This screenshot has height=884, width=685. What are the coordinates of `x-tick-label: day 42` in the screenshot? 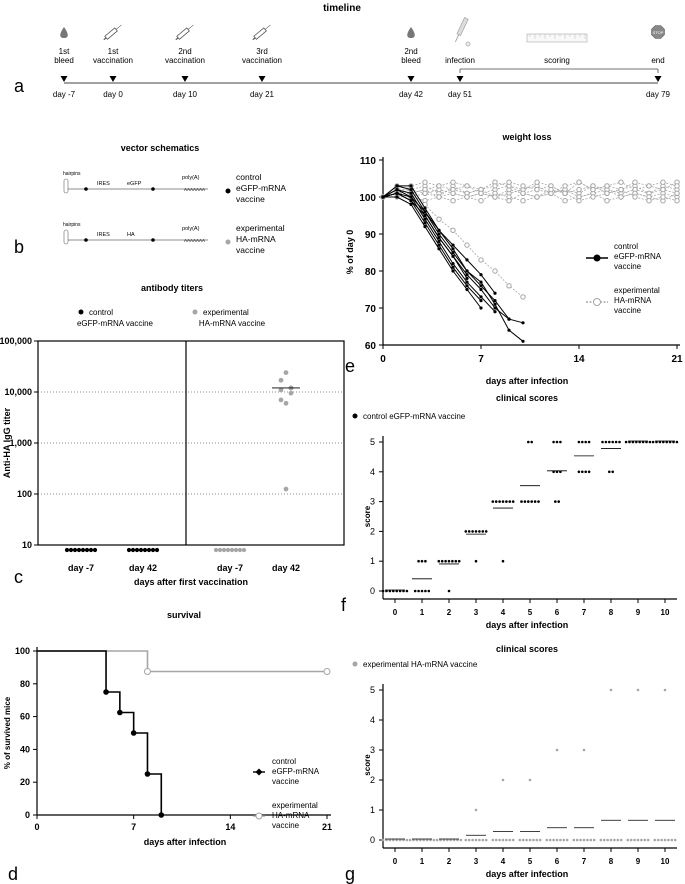 It's located at (286, 568).